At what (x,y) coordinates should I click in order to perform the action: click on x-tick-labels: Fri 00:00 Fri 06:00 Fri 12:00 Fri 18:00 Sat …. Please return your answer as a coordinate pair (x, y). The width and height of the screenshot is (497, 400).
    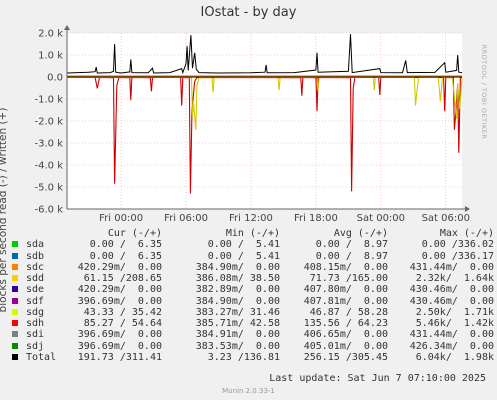
    Looking at the image, I should click on (284, 217).